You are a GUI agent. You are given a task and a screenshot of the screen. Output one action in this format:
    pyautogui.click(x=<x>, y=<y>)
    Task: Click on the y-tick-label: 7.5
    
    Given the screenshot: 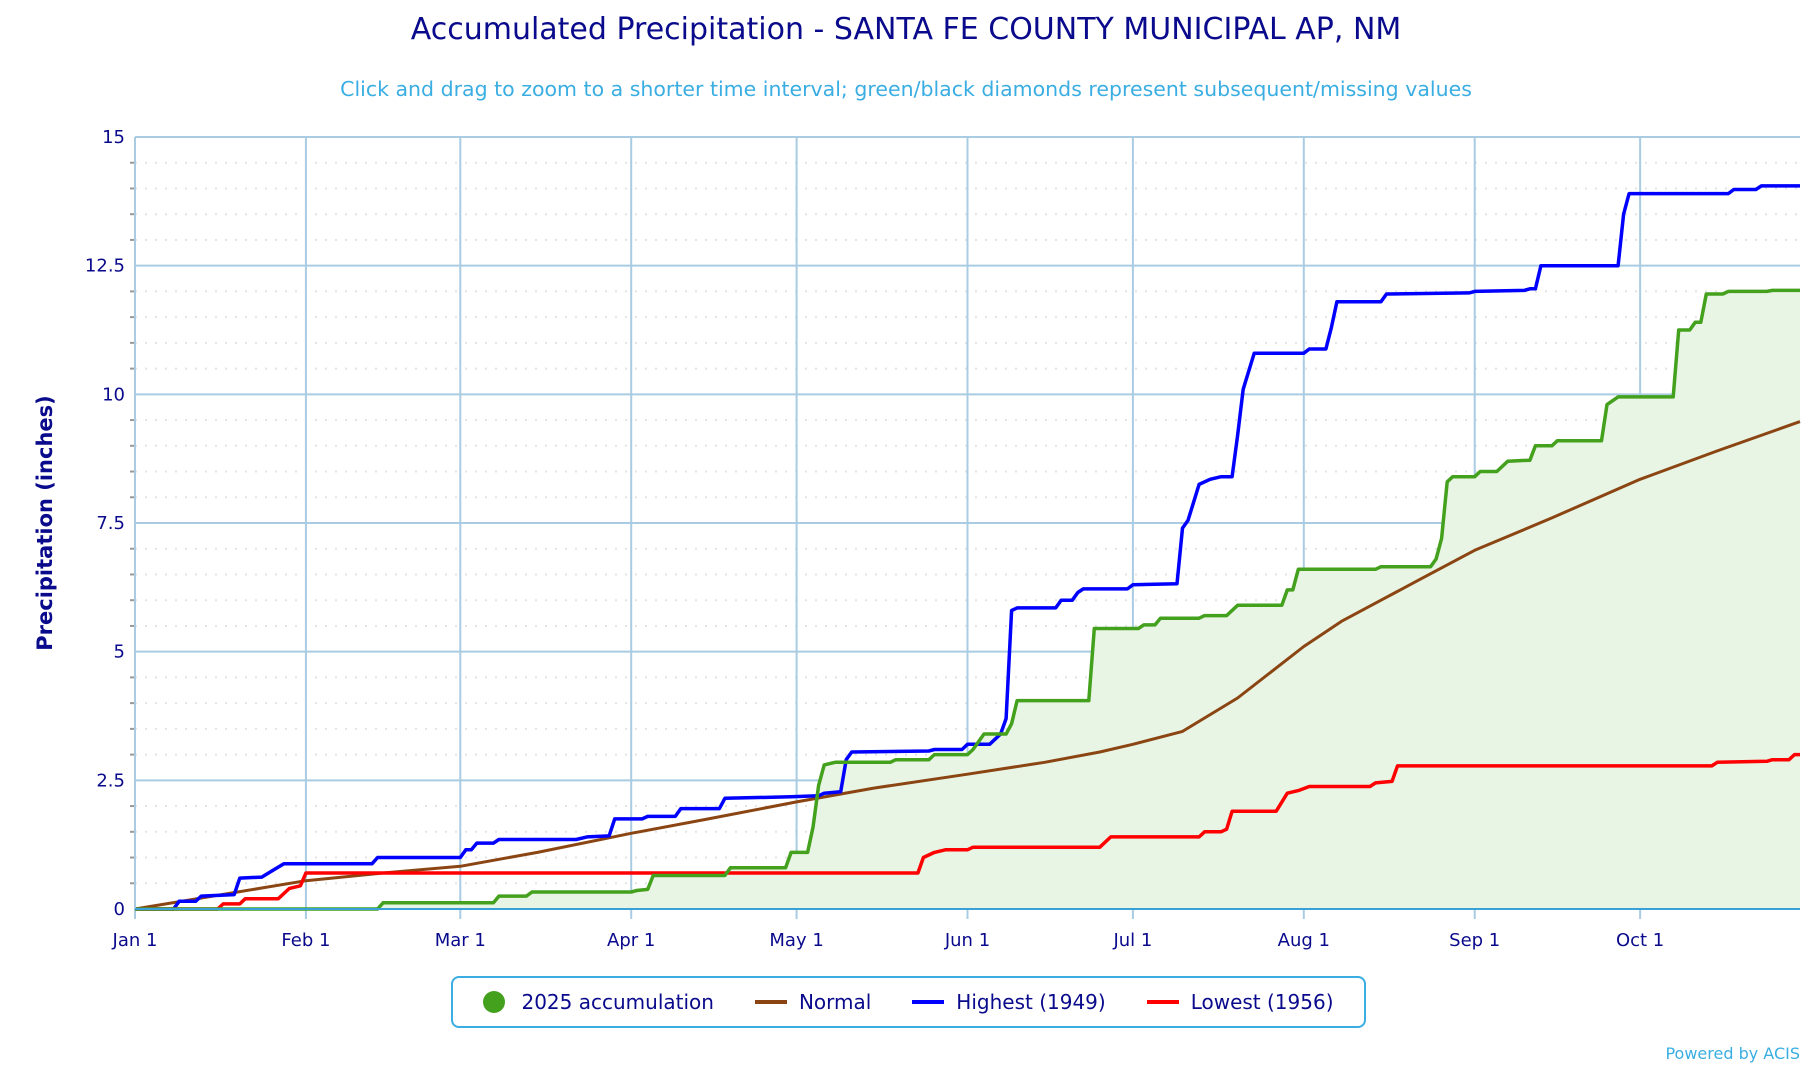 What is the action you would take?
    pyautogui.click(x=110, y=523)
    